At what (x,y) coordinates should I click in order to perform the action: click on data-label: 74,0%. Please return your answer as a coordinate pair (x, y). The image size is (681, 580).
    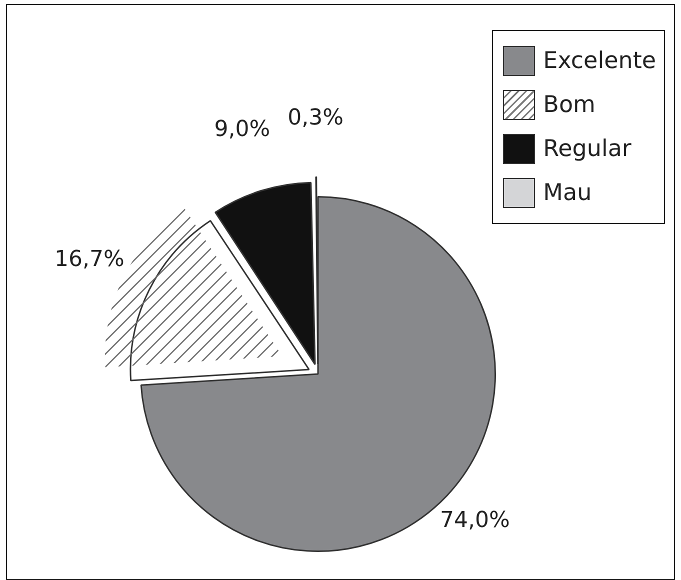
    Looking at the image, I should click on (475, 521).